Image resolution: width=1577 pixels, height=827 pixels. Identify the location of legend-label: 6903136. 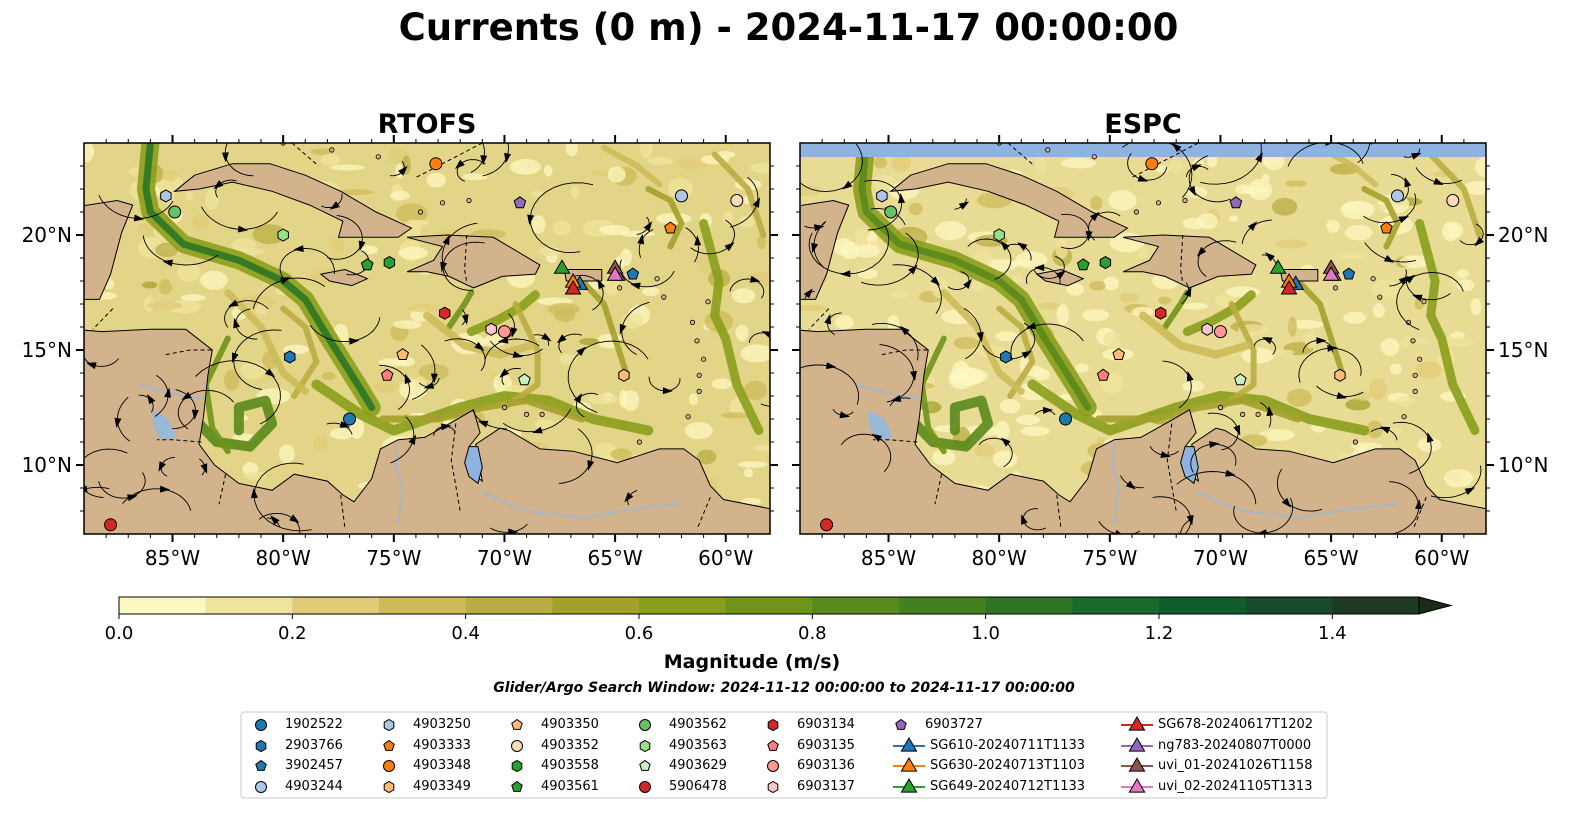
(826, 765).